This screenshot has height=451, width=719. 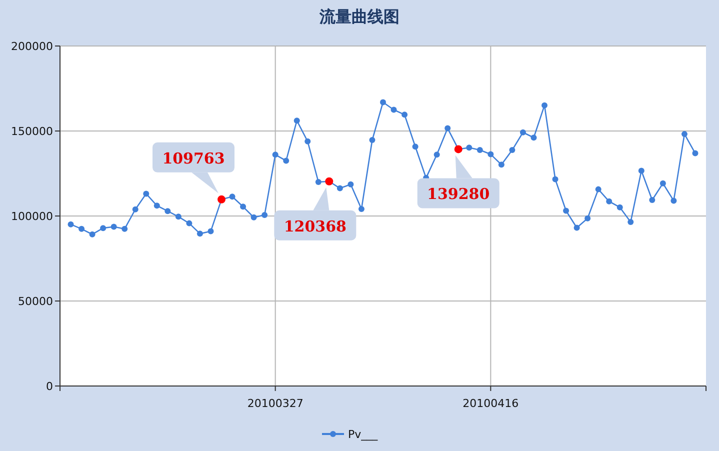 I want to click on legend-label: Pv___, so click(x=363, y=434).